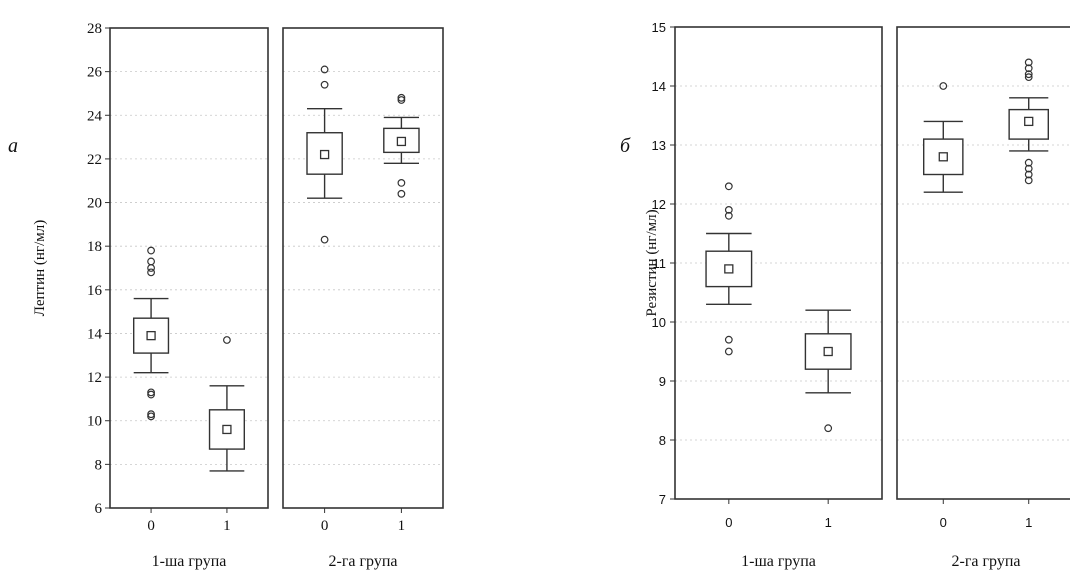  Describe the element at coordinates (659, 322) in the screenshot. I see `y-tick-label-b: 10` at that location.